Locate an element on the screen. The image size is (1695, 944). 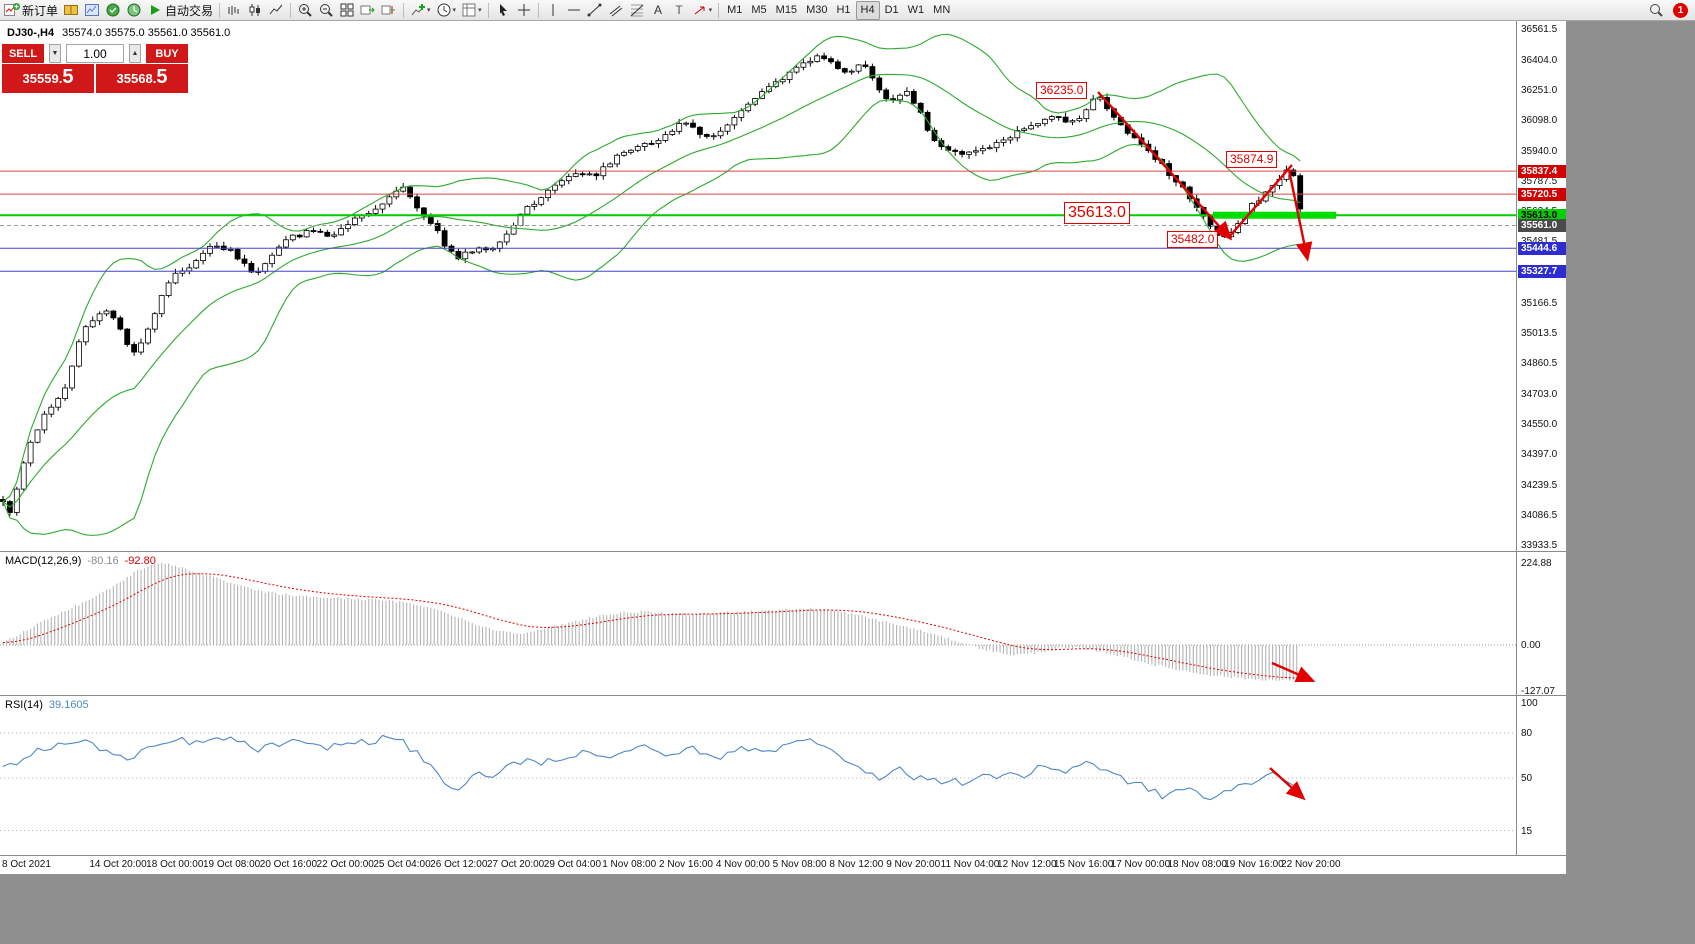
template-icon is located at coordinates (469, 10).